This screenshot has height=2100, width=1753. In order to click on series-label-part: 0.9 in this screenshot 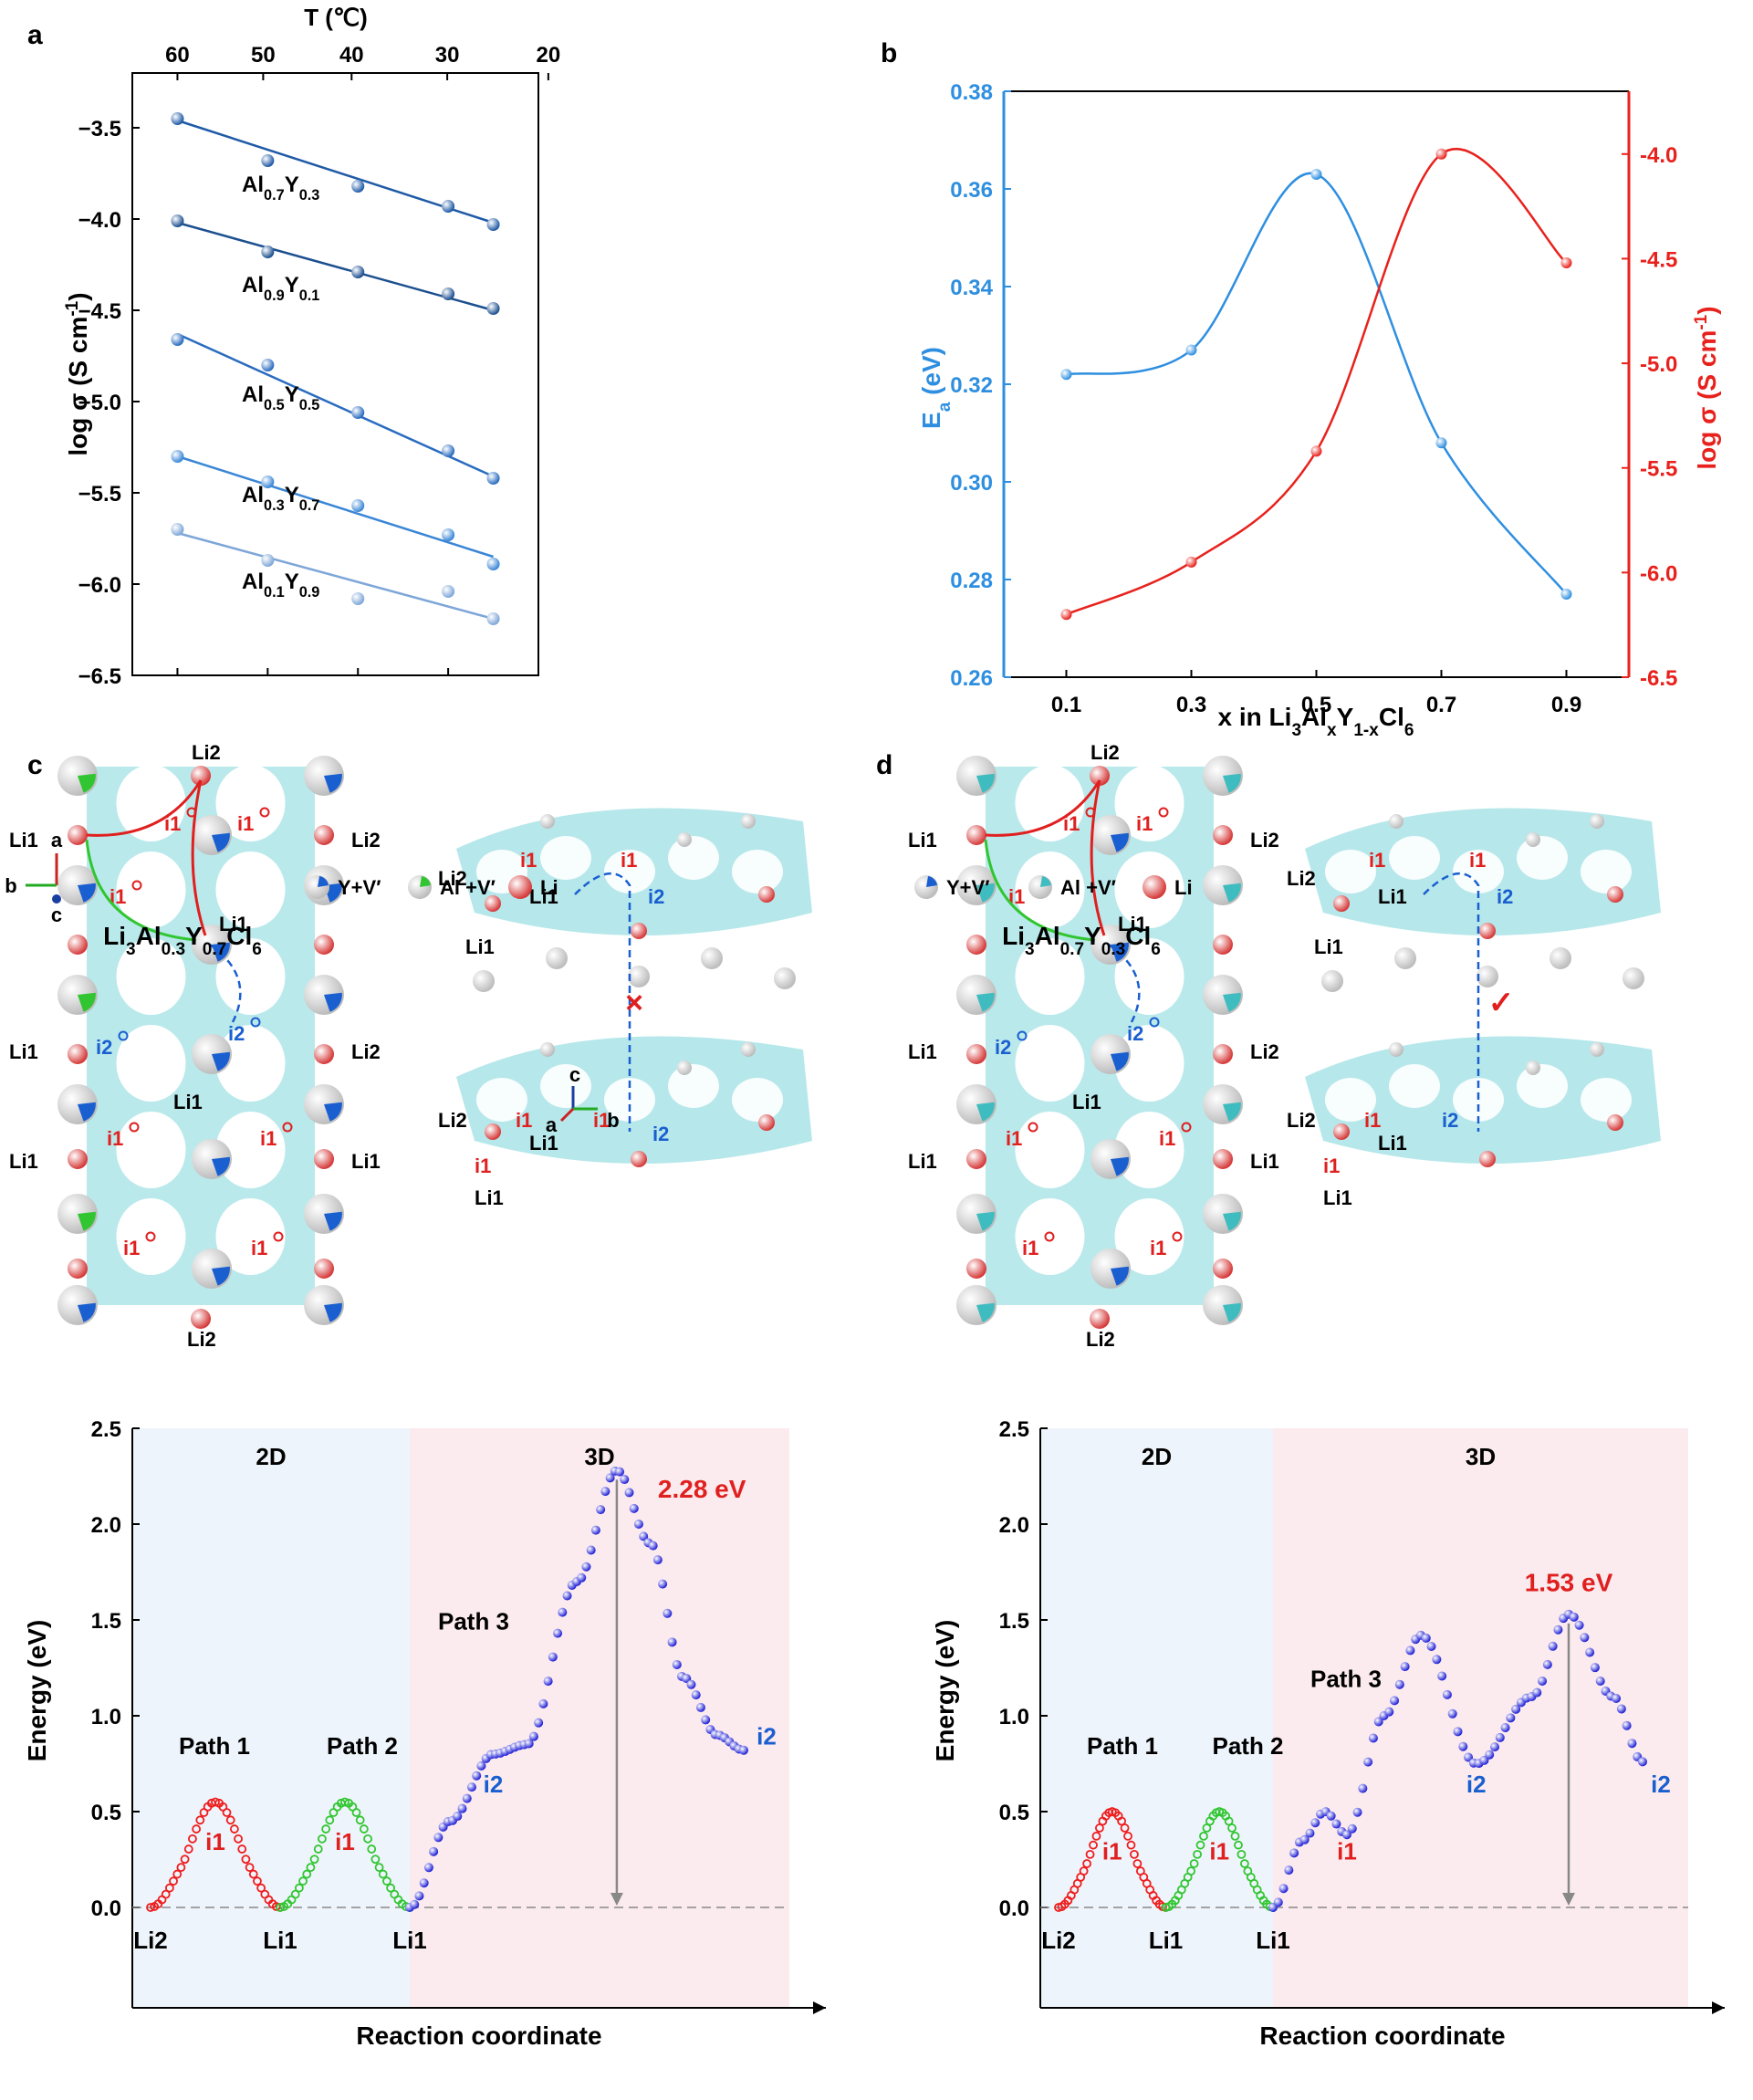, I will do `click(274, 295)`.